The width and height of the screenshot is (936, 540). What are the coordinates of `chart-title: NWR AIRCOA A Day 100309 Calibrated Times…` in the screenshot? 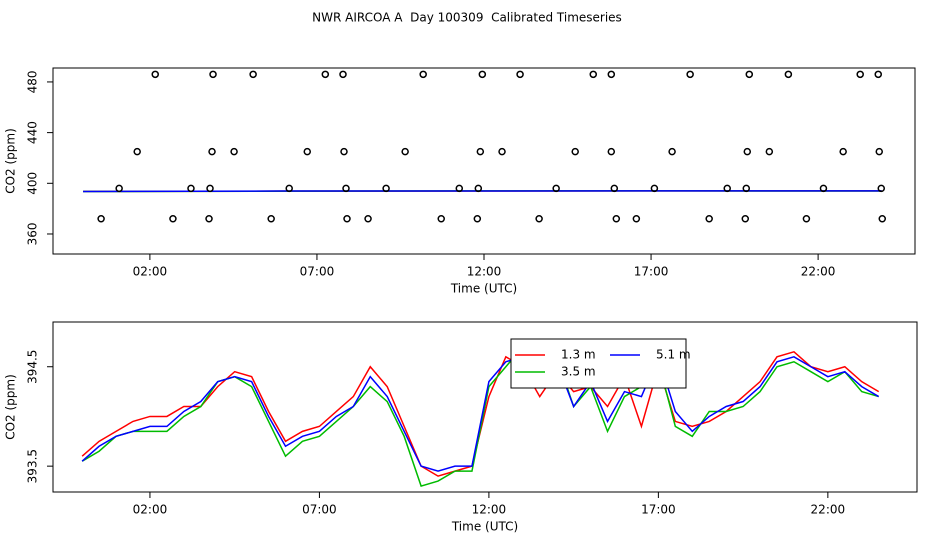 It's located at (467, 18).